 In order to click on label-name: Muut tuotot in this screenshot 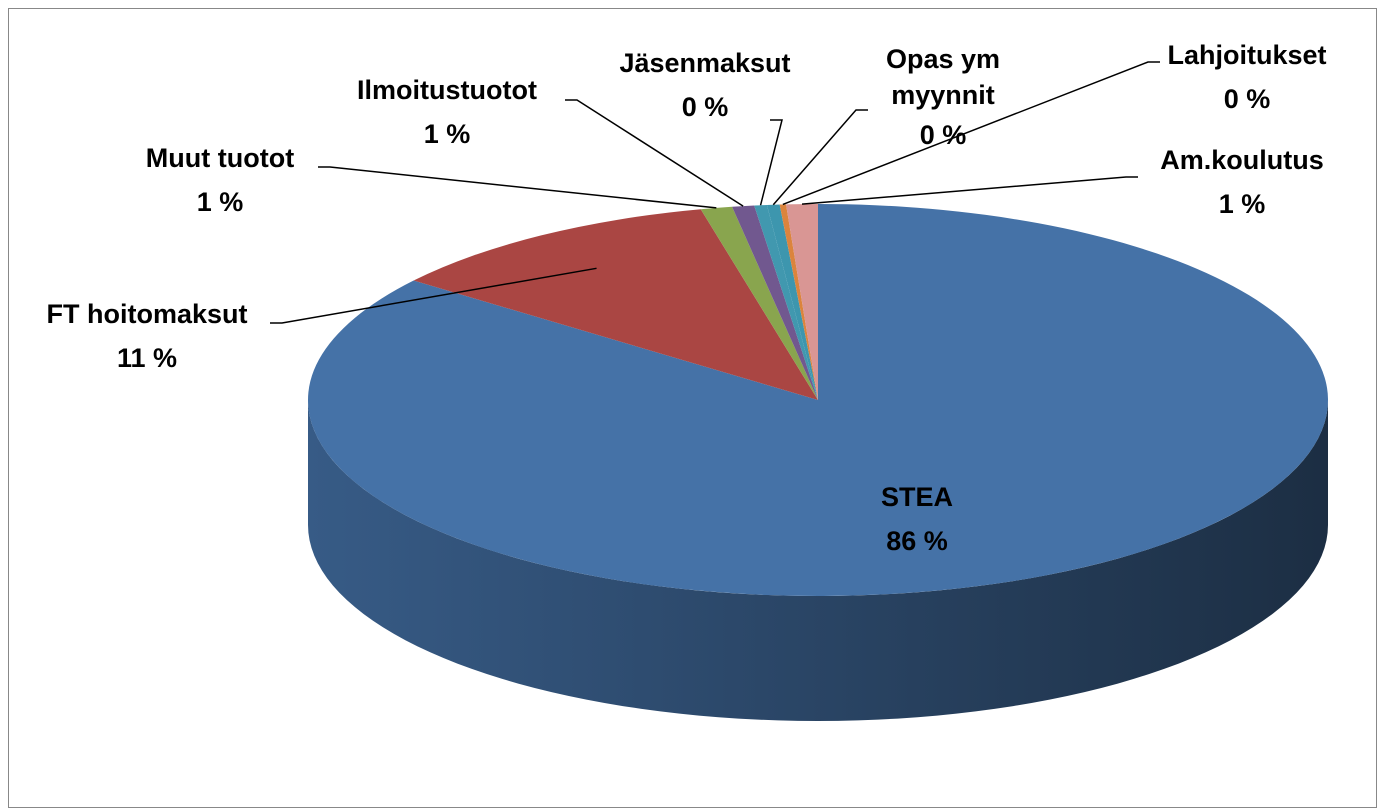, I will do `click(220, 158)`.